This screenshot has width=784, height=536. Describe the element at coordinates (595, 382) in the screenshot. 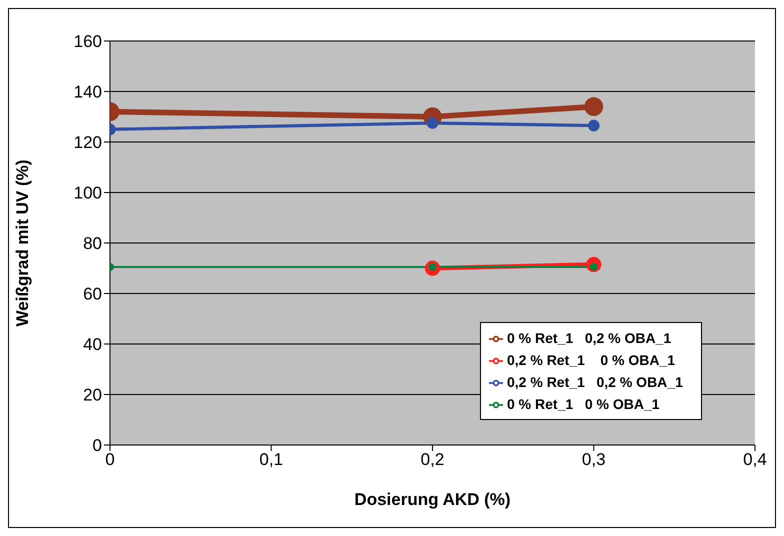

I see `legend-label: 0,2 % Ret_1 0,2 % OBA_1` at that location.